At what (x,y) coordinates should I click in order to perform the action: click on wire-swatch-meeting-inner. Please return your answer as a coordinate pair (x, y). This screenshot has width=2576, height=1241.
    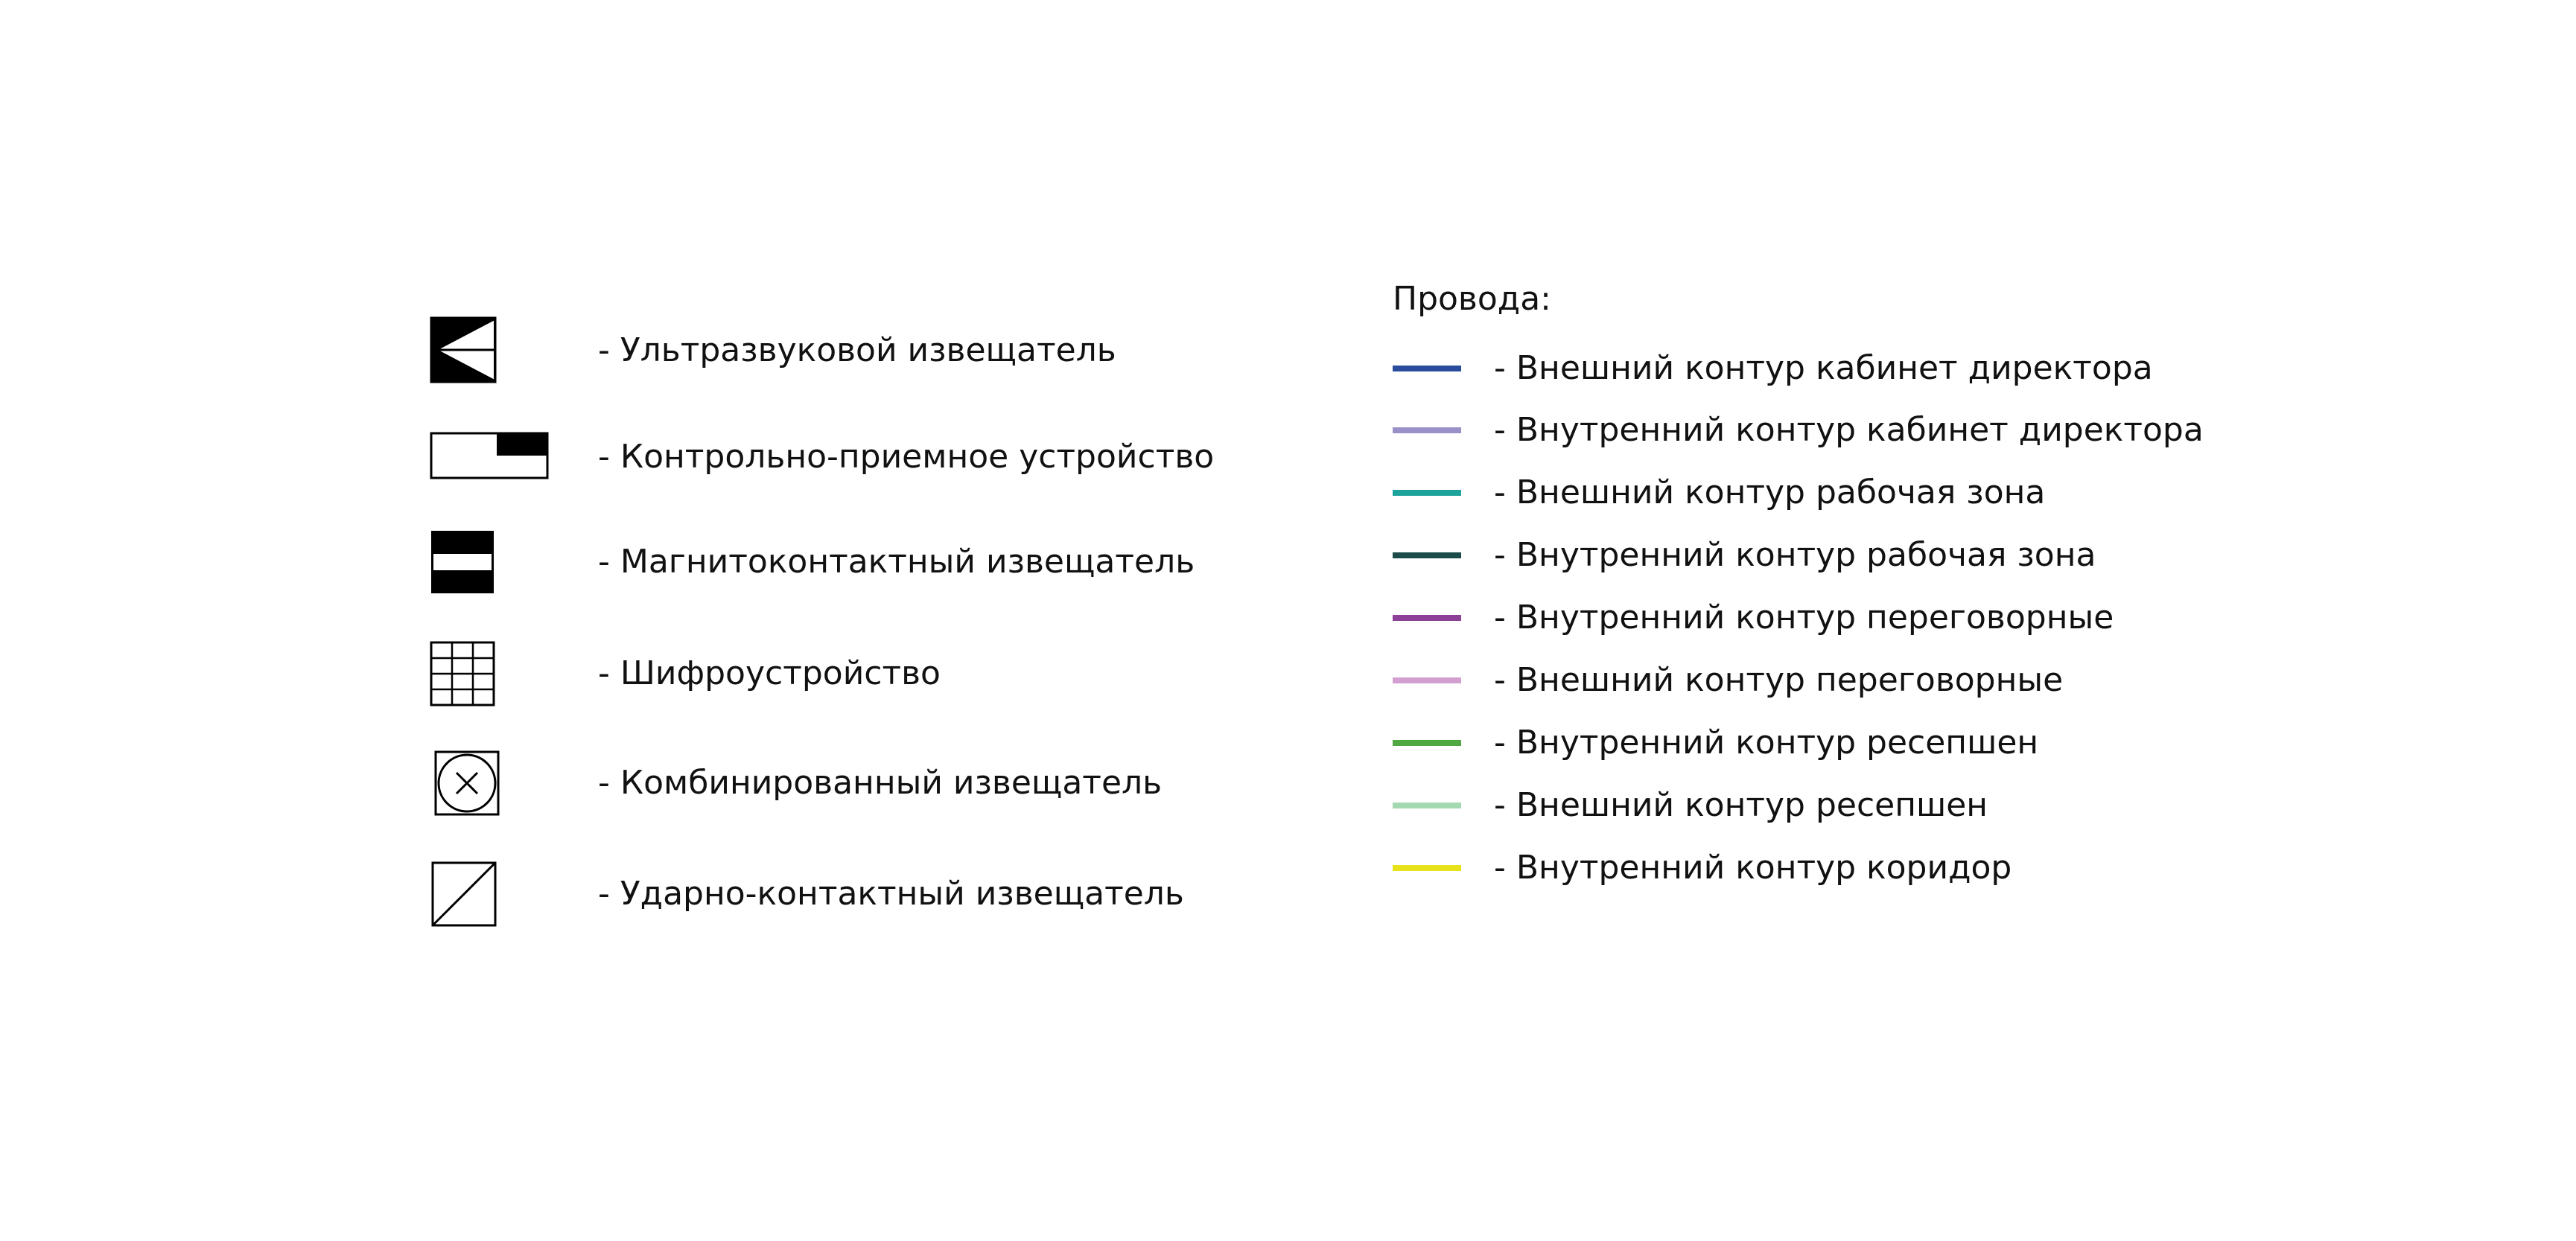
    Looking at the image, I should click on (1427, 618).